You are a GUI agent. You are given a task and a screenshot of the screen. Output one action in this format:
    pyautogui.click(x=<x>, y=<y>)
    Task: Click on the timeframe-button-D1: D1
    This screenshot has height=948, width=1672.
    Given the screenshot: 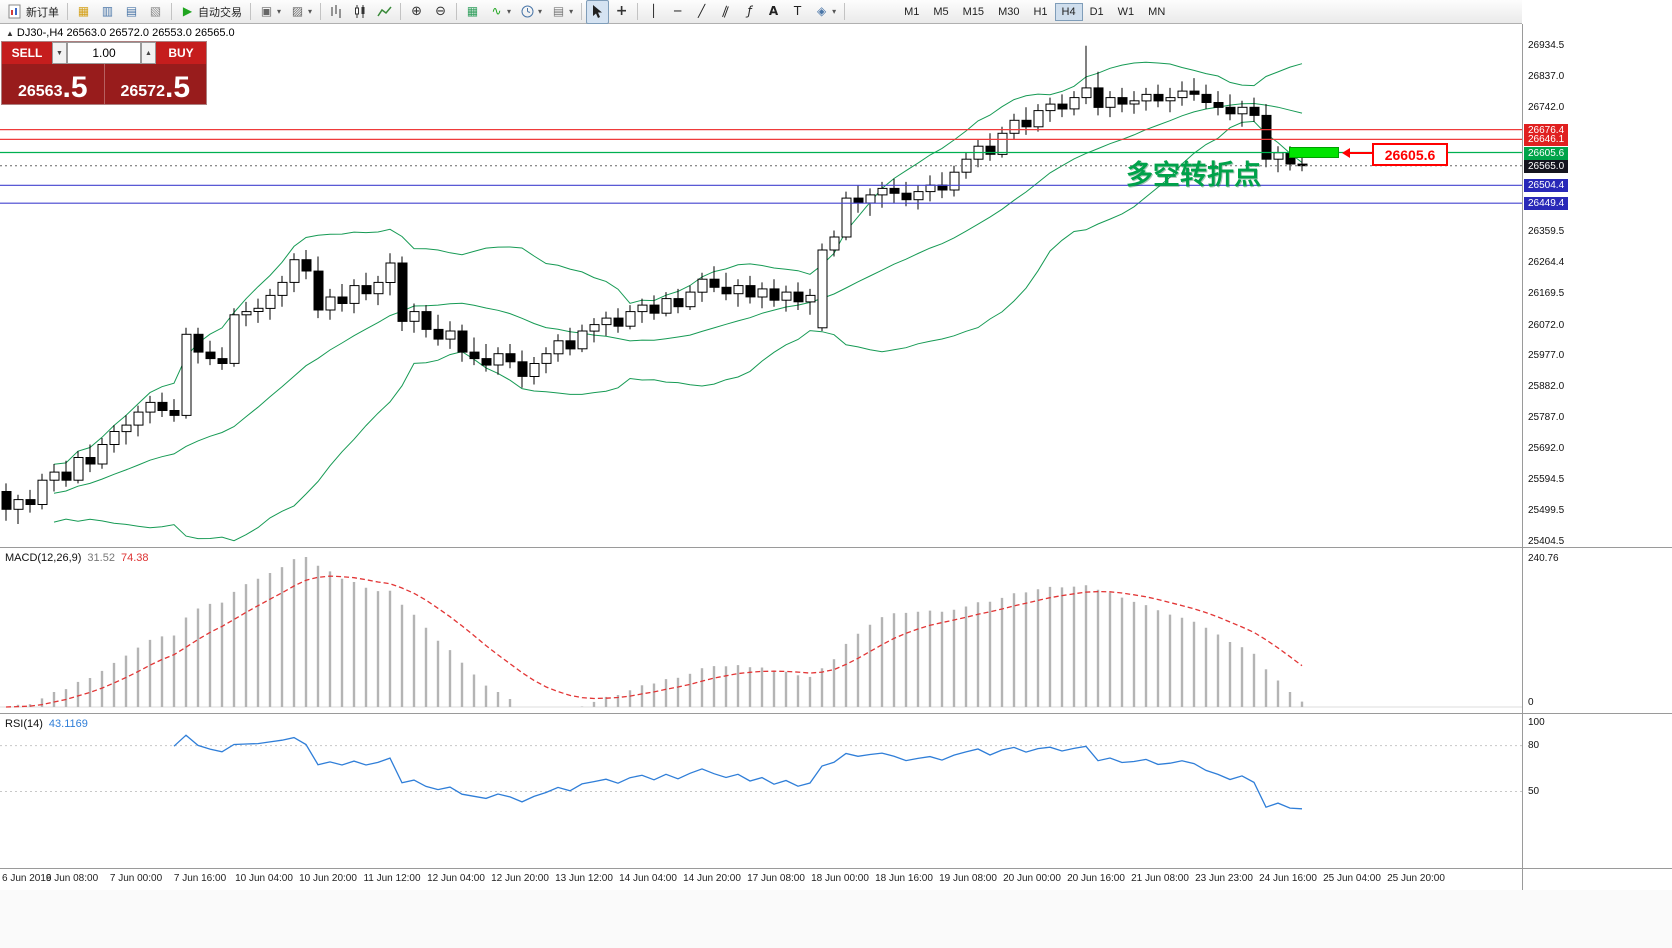 What is the action you would take?
    pyautogui.click(x=1096, y=11)
    